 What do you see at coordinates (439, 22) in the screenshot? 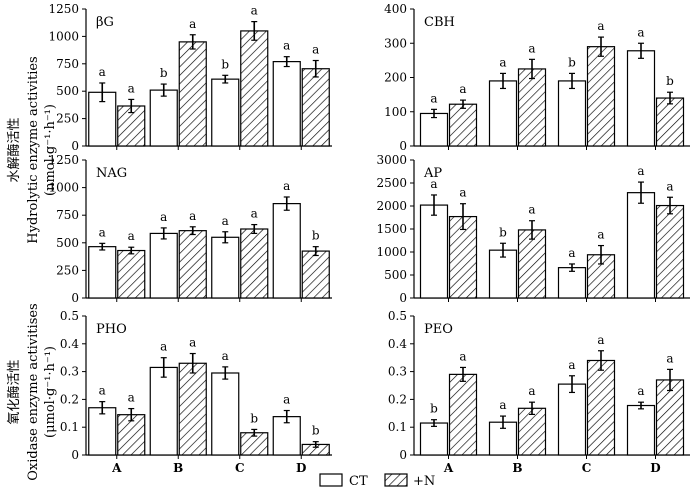
I see `panel-title: CBH` at bounding box center [439, 22].